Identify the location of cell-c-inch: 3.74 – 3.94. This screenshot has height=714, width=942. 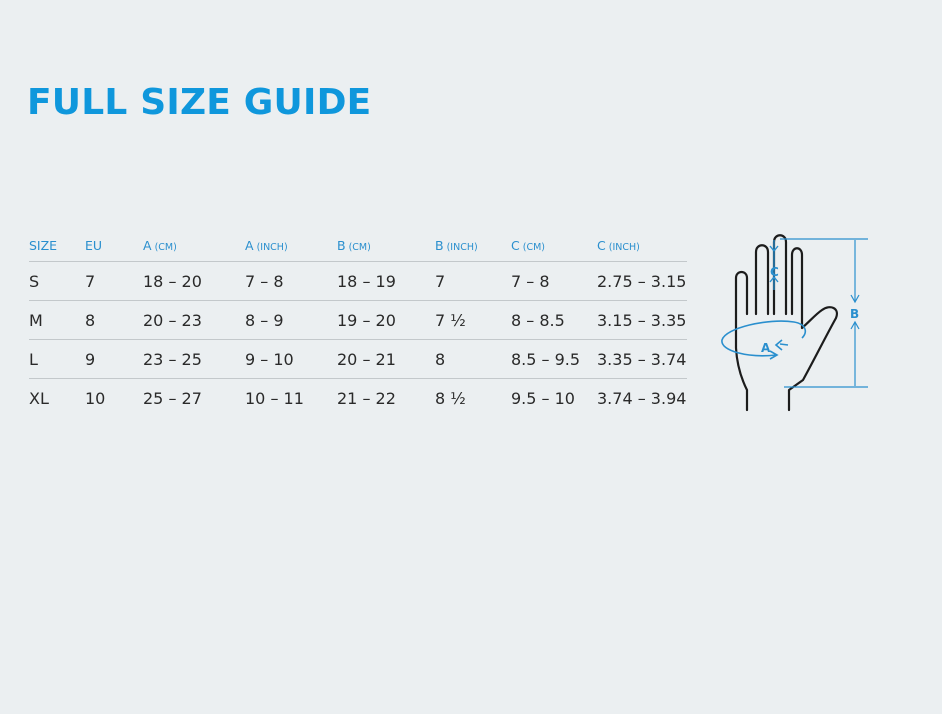
(642, 398).